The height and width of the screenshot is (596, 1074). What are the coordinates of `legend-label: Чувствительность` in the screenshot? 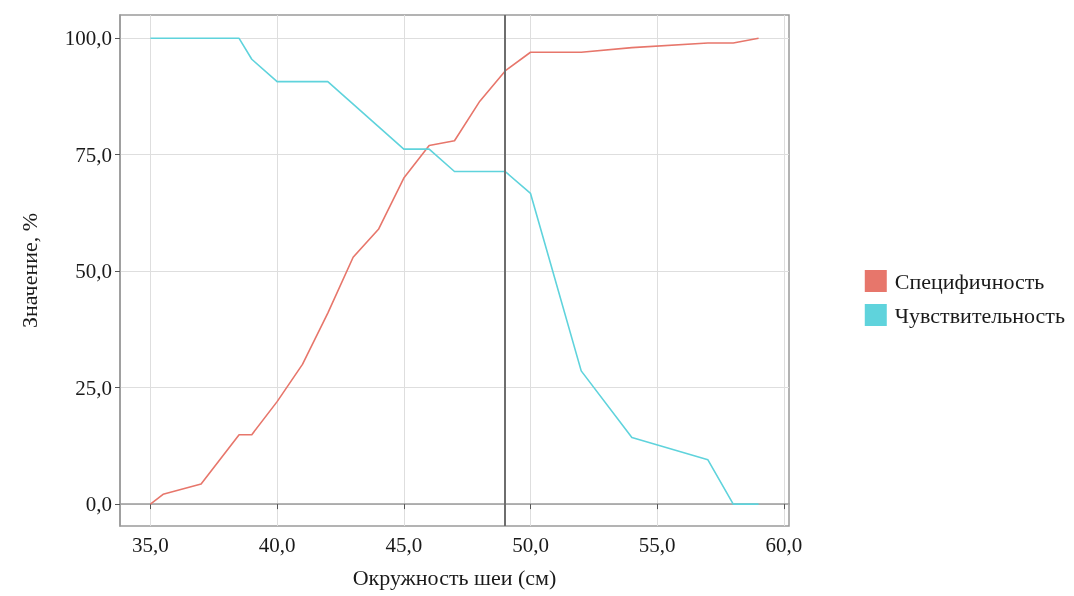 It's located at (980, 315).